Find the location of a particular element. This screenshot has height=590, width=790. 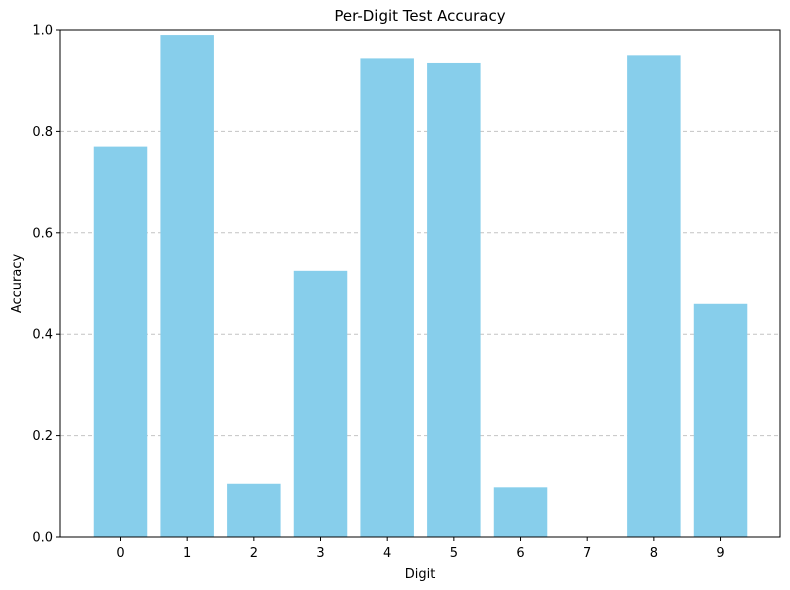

x-tick-label: 3 is located at coordinates (320, 553).